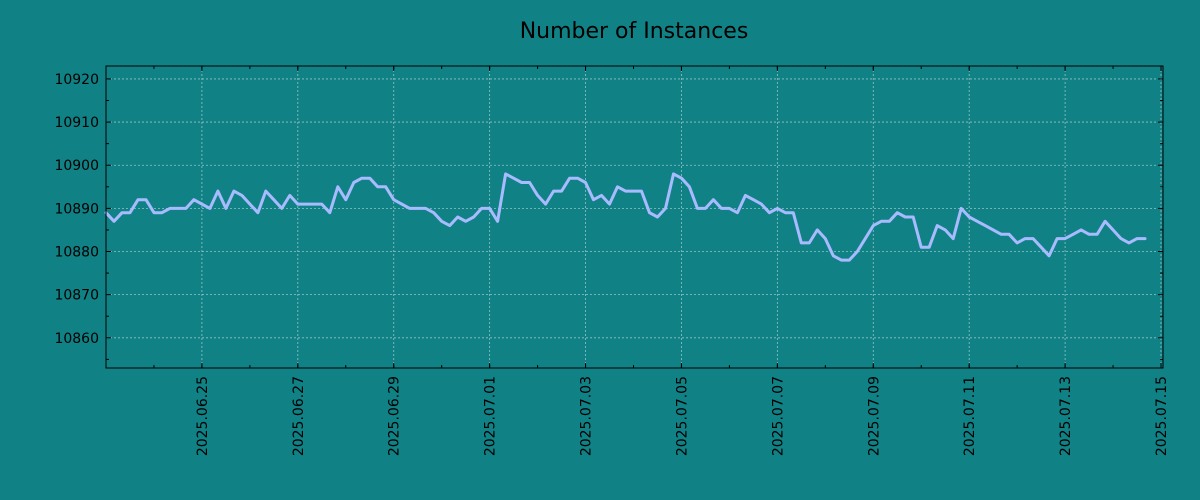  I want to click on y-tick-label: 10870, so click(76, 296).